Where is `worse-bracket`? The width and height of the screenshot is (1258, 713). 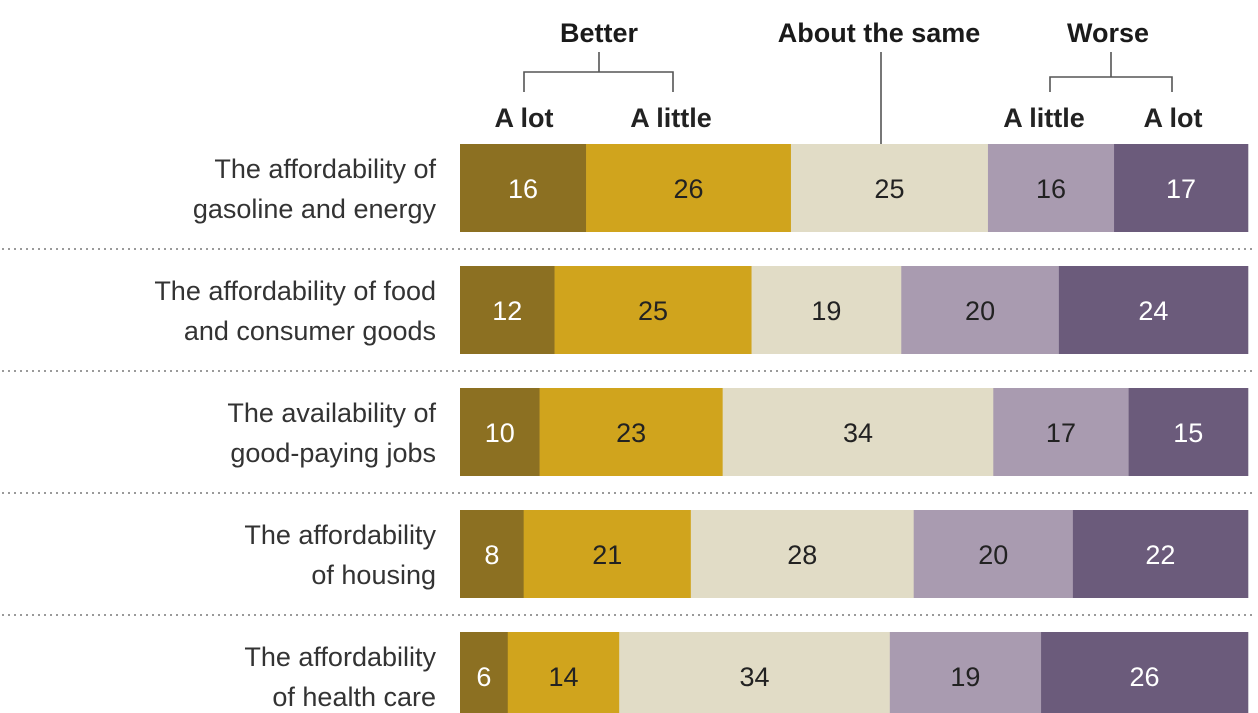
worse-bracket is located at coordinates (1111, 72).